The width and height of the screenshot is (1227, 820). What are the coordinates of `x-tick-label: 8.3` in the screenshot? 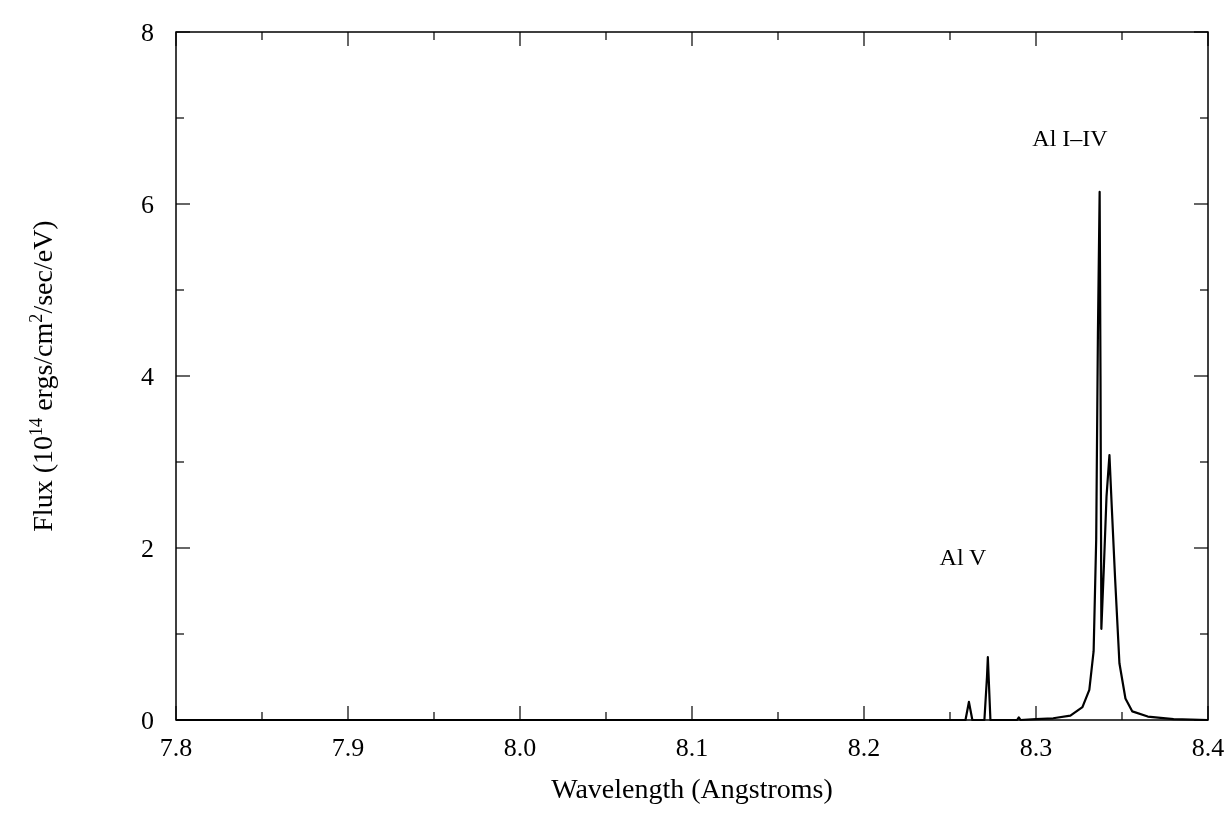 It's located at (1036, 747).